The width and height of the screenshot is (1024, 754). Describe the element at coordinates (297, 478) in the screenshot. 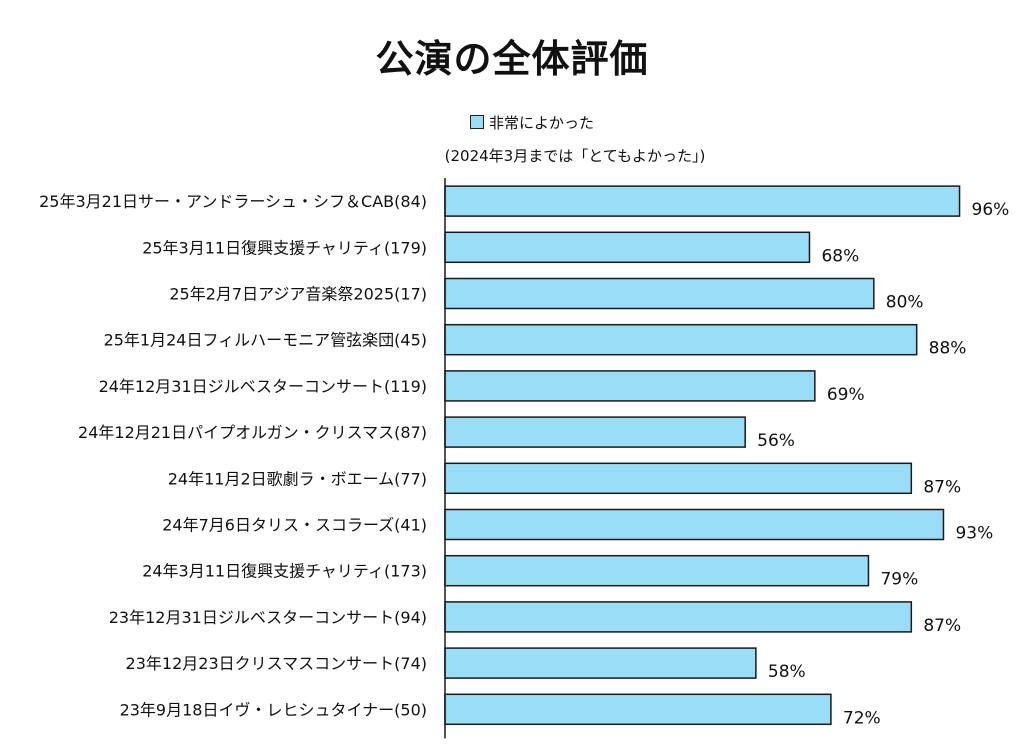

I see `category-label: 24年11月2日歌劇ラ・ボエーム(77)` at that location.